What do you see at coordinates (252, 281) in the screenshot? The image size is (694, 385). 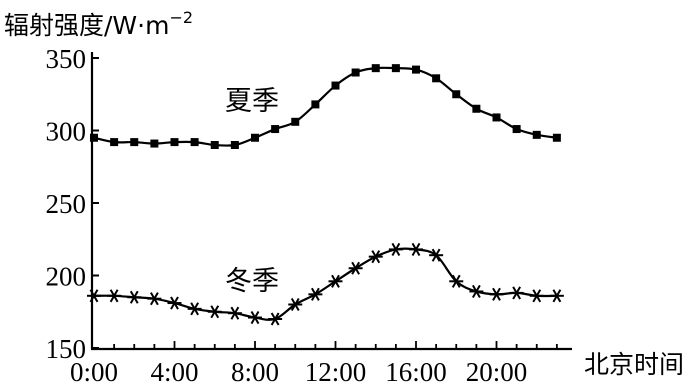 I see `series-label-2: 冬季` at bounding box center [252, 281].